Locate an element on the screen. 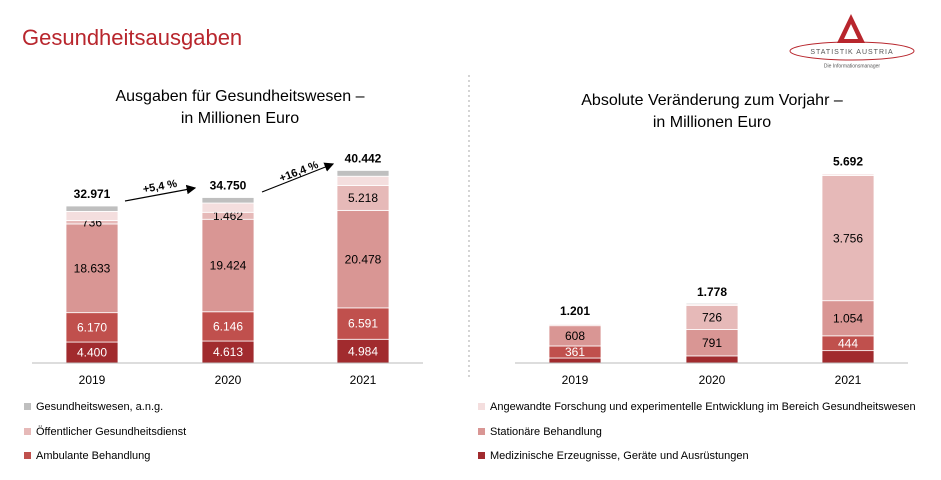 This screenshot has height=480, width=941. page-title: Gesundheitsausgaben is located at coordinates (132, 37).